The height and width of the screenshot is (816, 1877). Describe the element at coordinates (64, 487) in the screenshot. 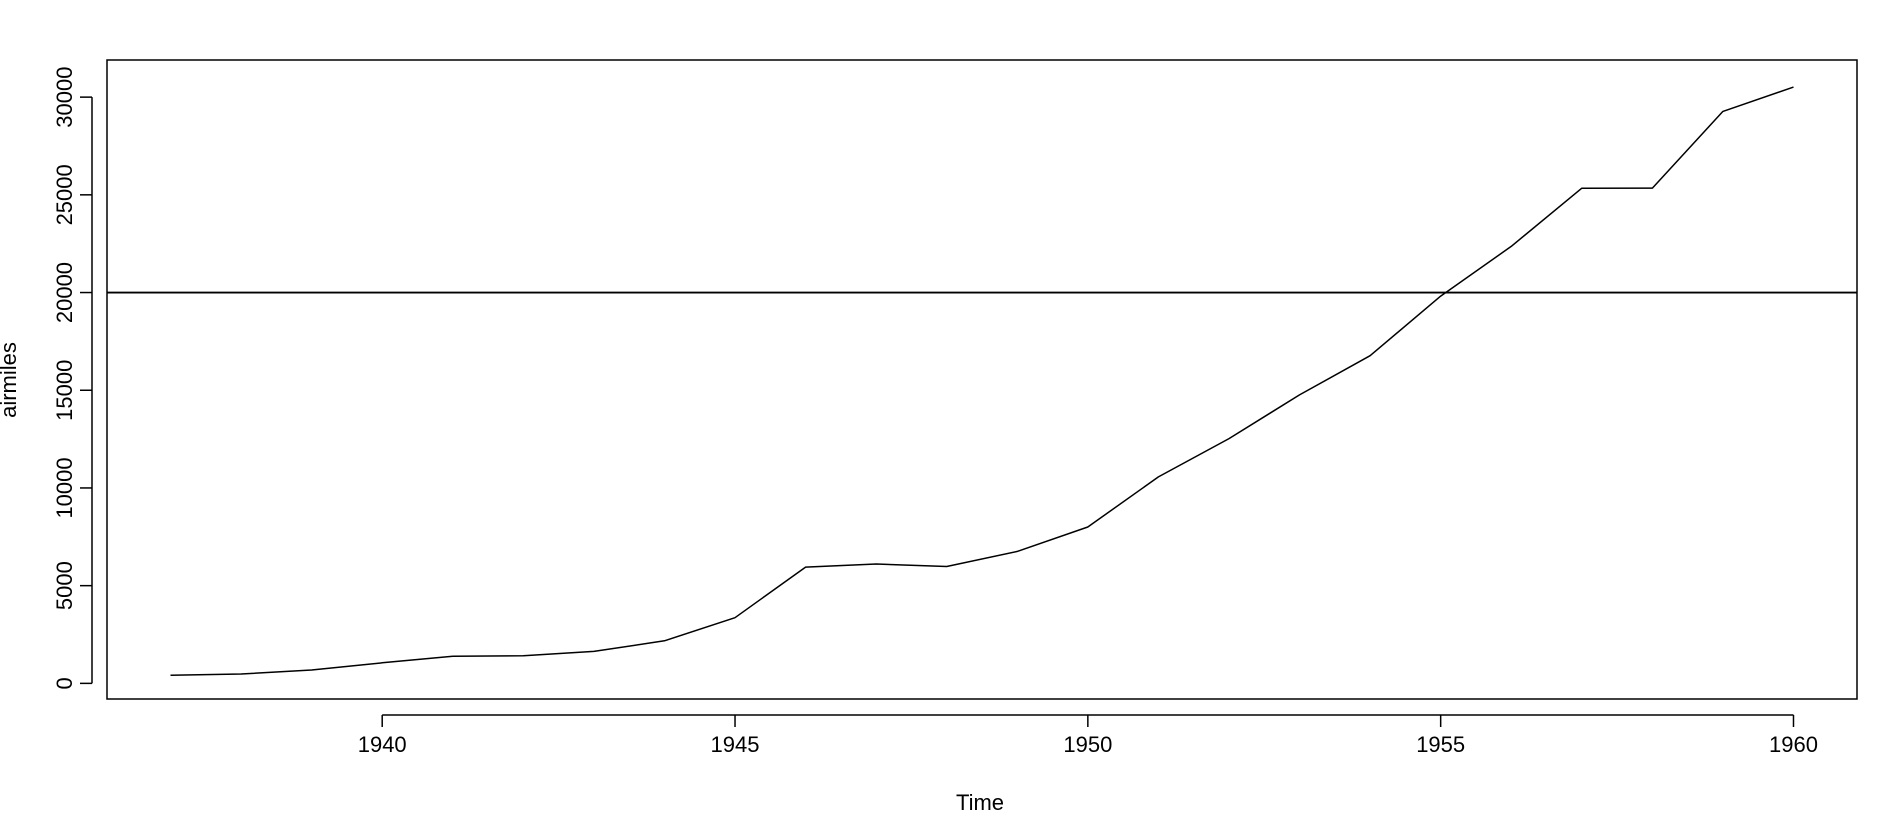

I see `y-tick-label: 10000` at that location.